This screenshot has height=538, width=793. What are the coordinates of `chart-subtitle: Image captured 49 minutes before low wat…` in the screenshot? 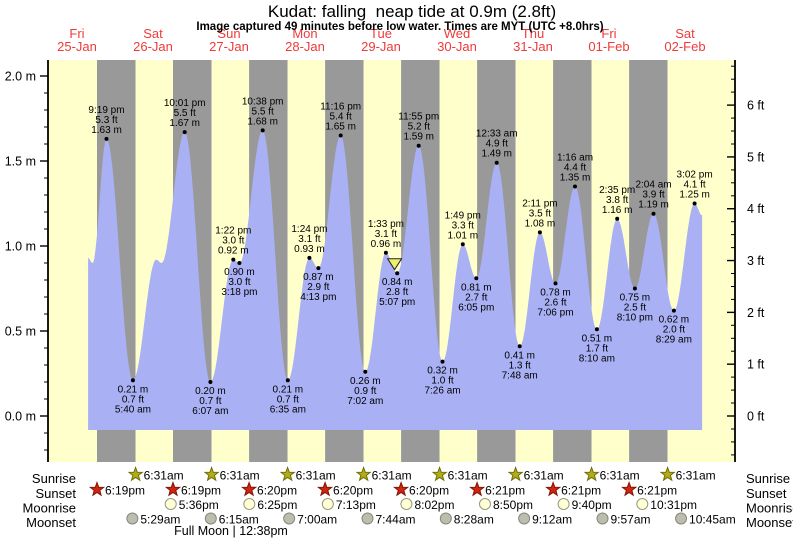 It's located at (400, 27).